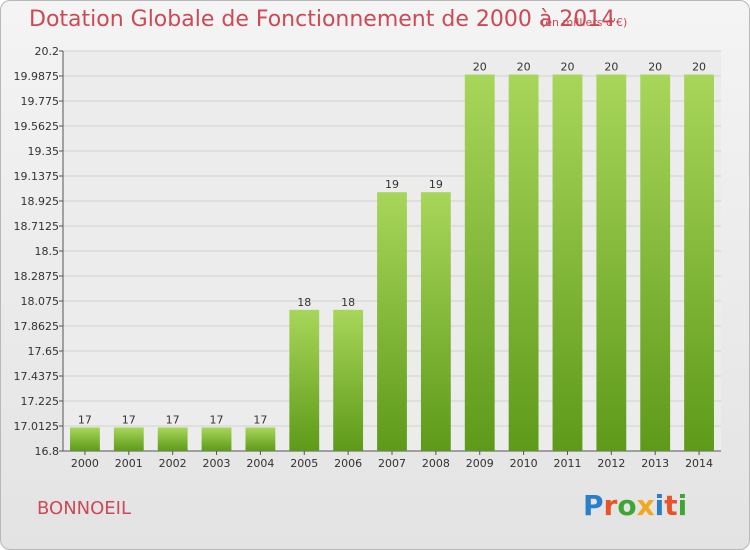  I want to click on y-tick-label: 16.8, so click(47, 451).